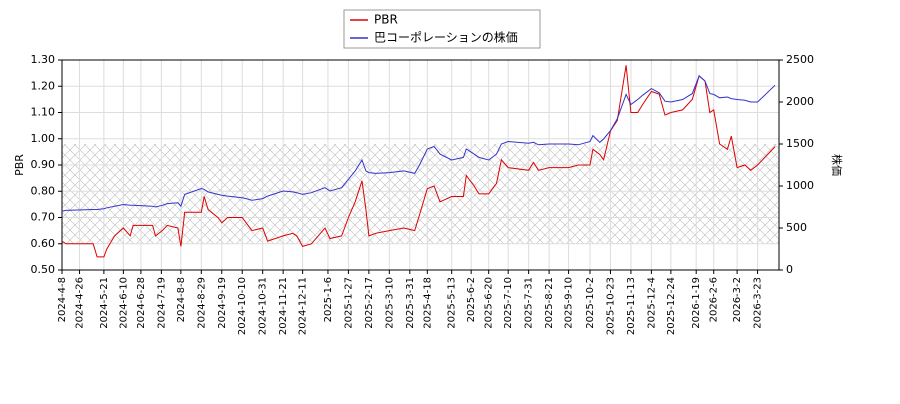 This screenshot has height=404, width=900. I want to click on y2-tick-label: 2500, so click(800, 59).